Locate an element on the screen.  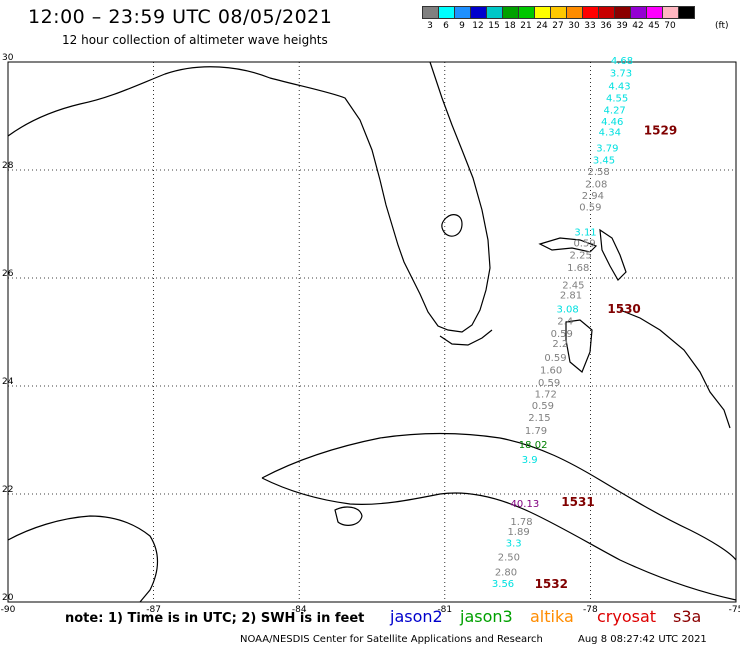
wave-height-value: 2.81 is located at coordinates (571, 296).